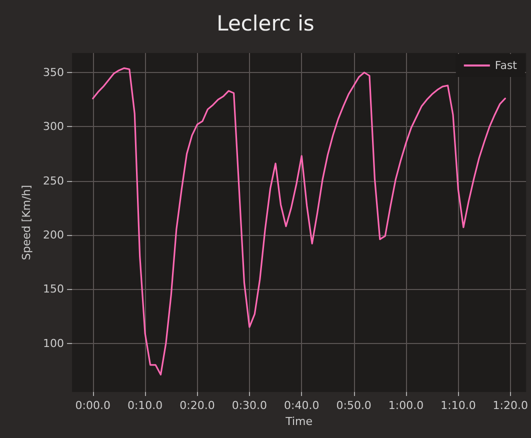 The image size is (531, 438). I want to click on y-tick-label: 300, so click(53, 127).